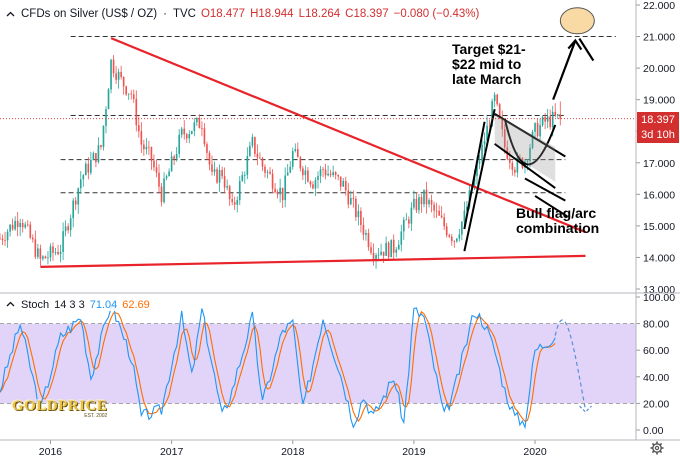 The height and width of the screenshot is (462, 680). I want to click on flag-lower-extension, so click(545, 189).